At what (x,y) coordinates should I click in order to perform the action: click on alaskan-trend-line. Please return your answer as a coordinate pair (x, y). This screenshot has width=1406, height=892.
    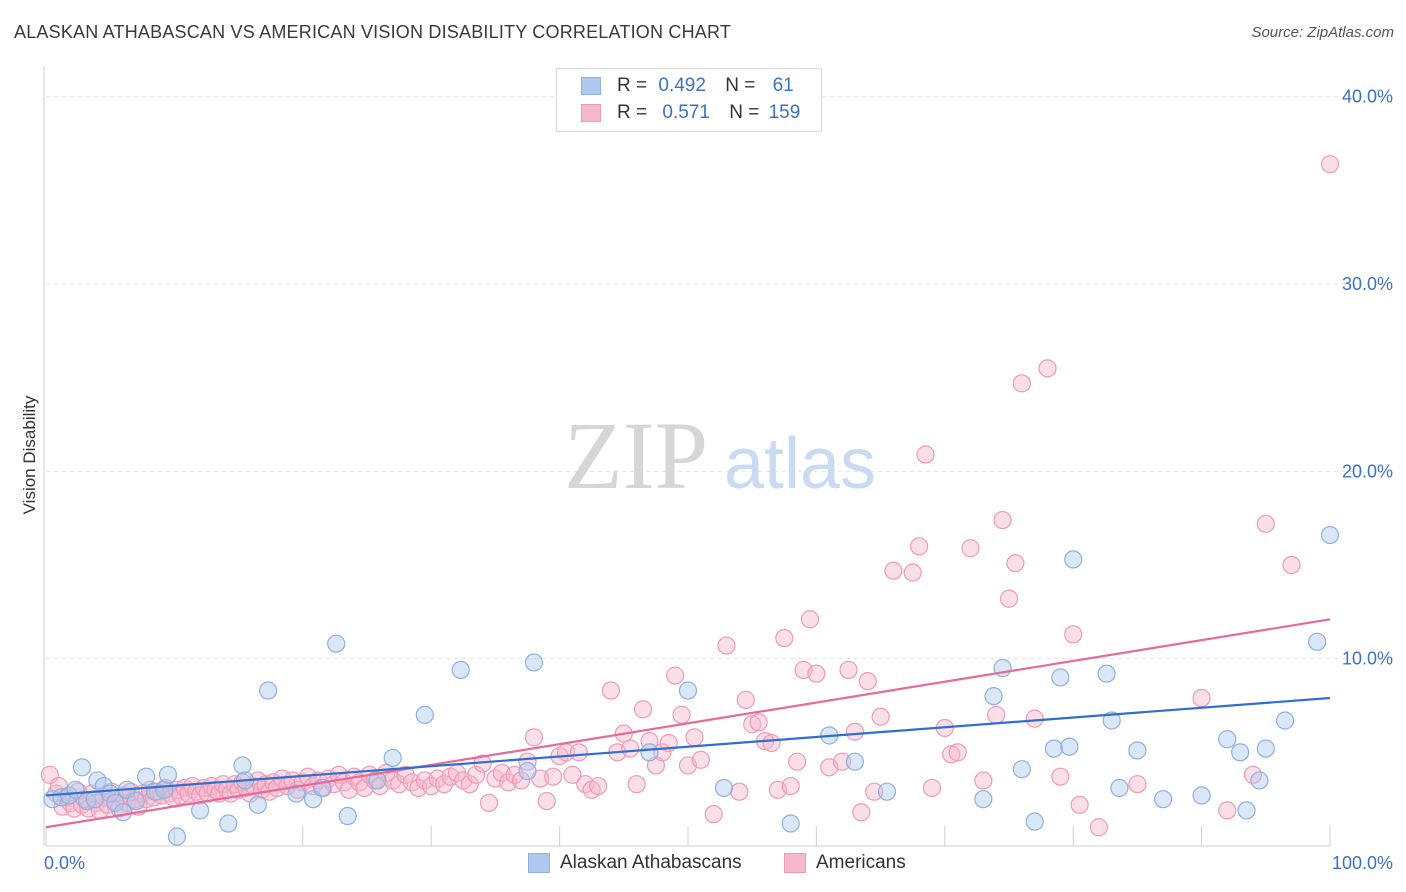
    Looking at the image, I should click on (688, 746).